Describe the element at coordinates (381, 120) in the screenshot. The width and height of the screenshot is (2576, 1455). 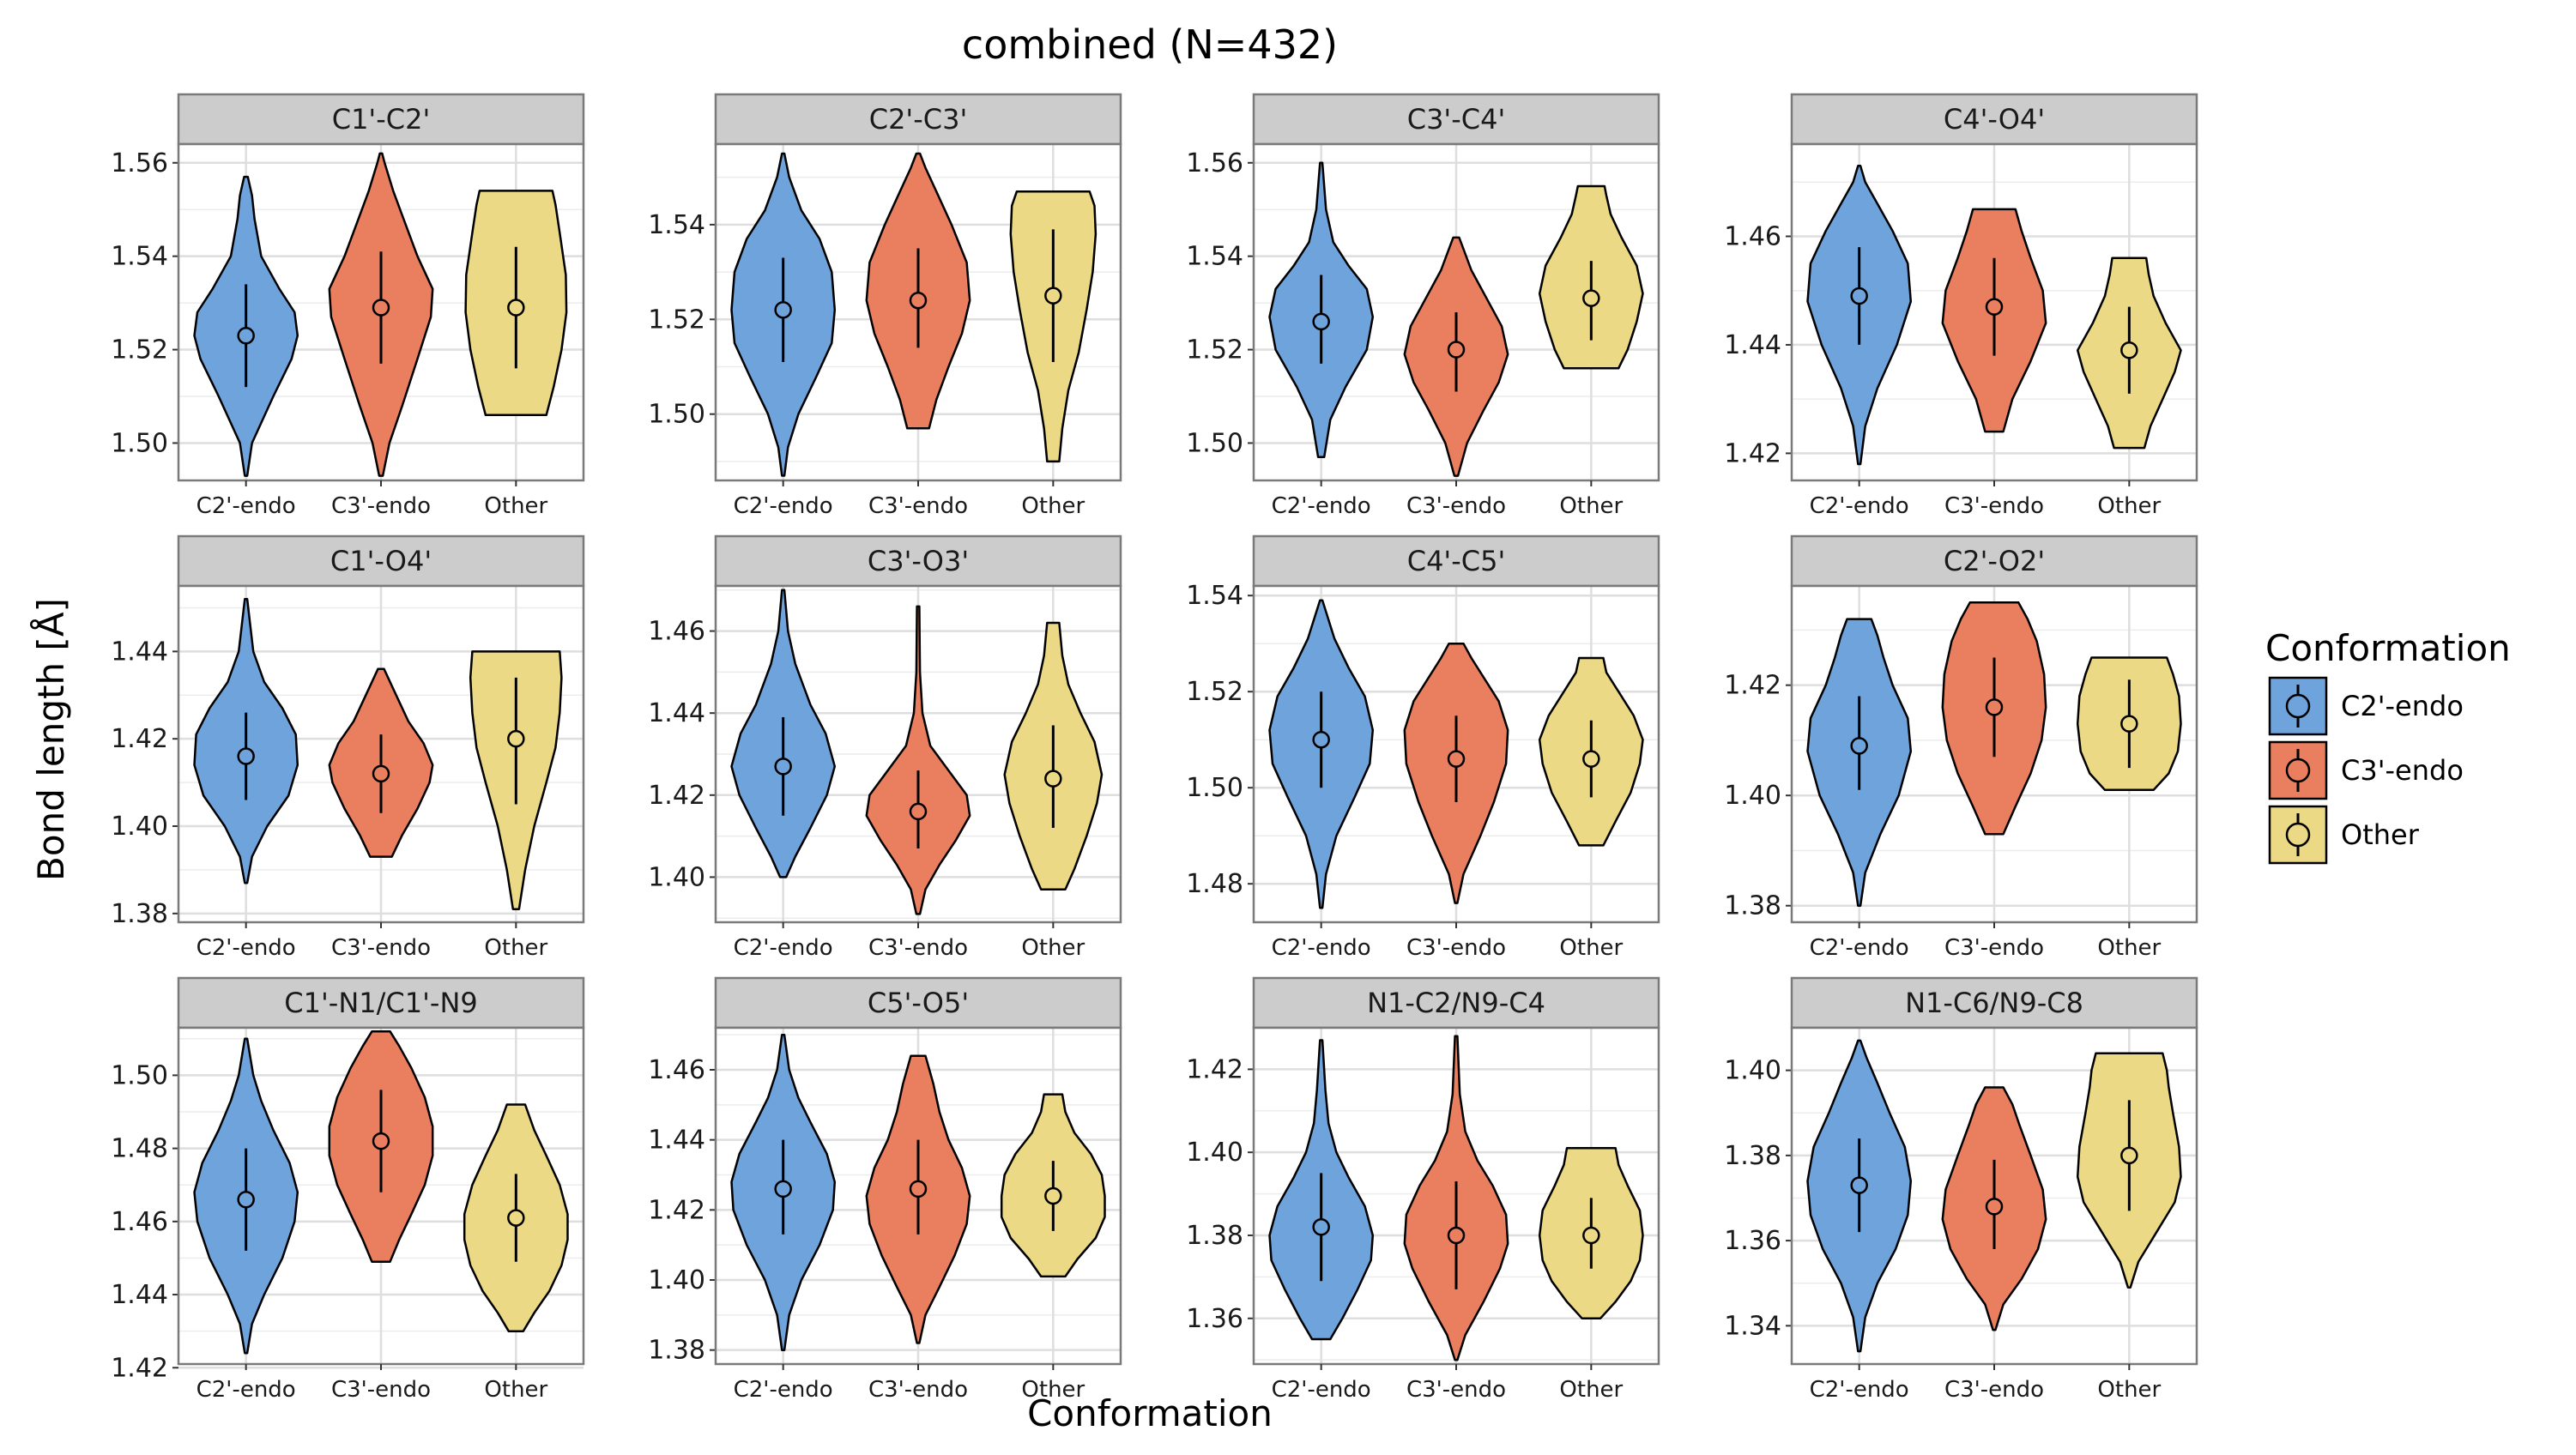
I see `facet-title: C1'-C2'` at that location.